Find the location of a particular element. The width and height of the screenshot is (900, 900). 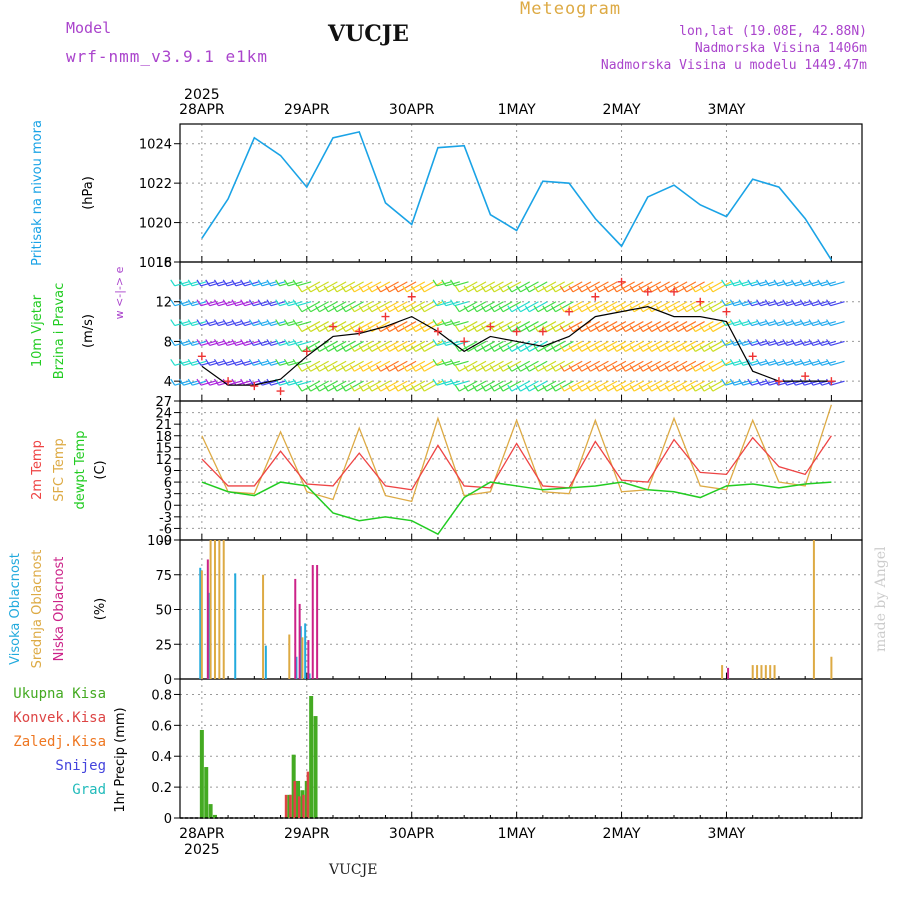

precip-bar is located at coordinates (295, 799).